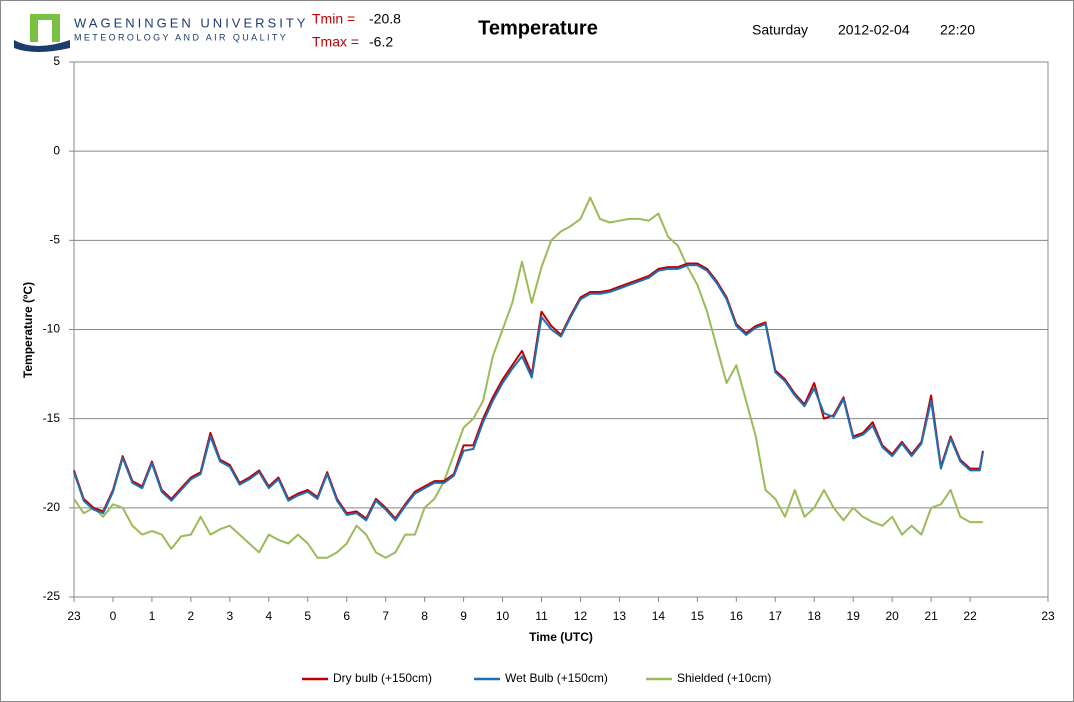 The image size is (1074, 702). I want to click on y-tick-label: -25, so click(52, 596).